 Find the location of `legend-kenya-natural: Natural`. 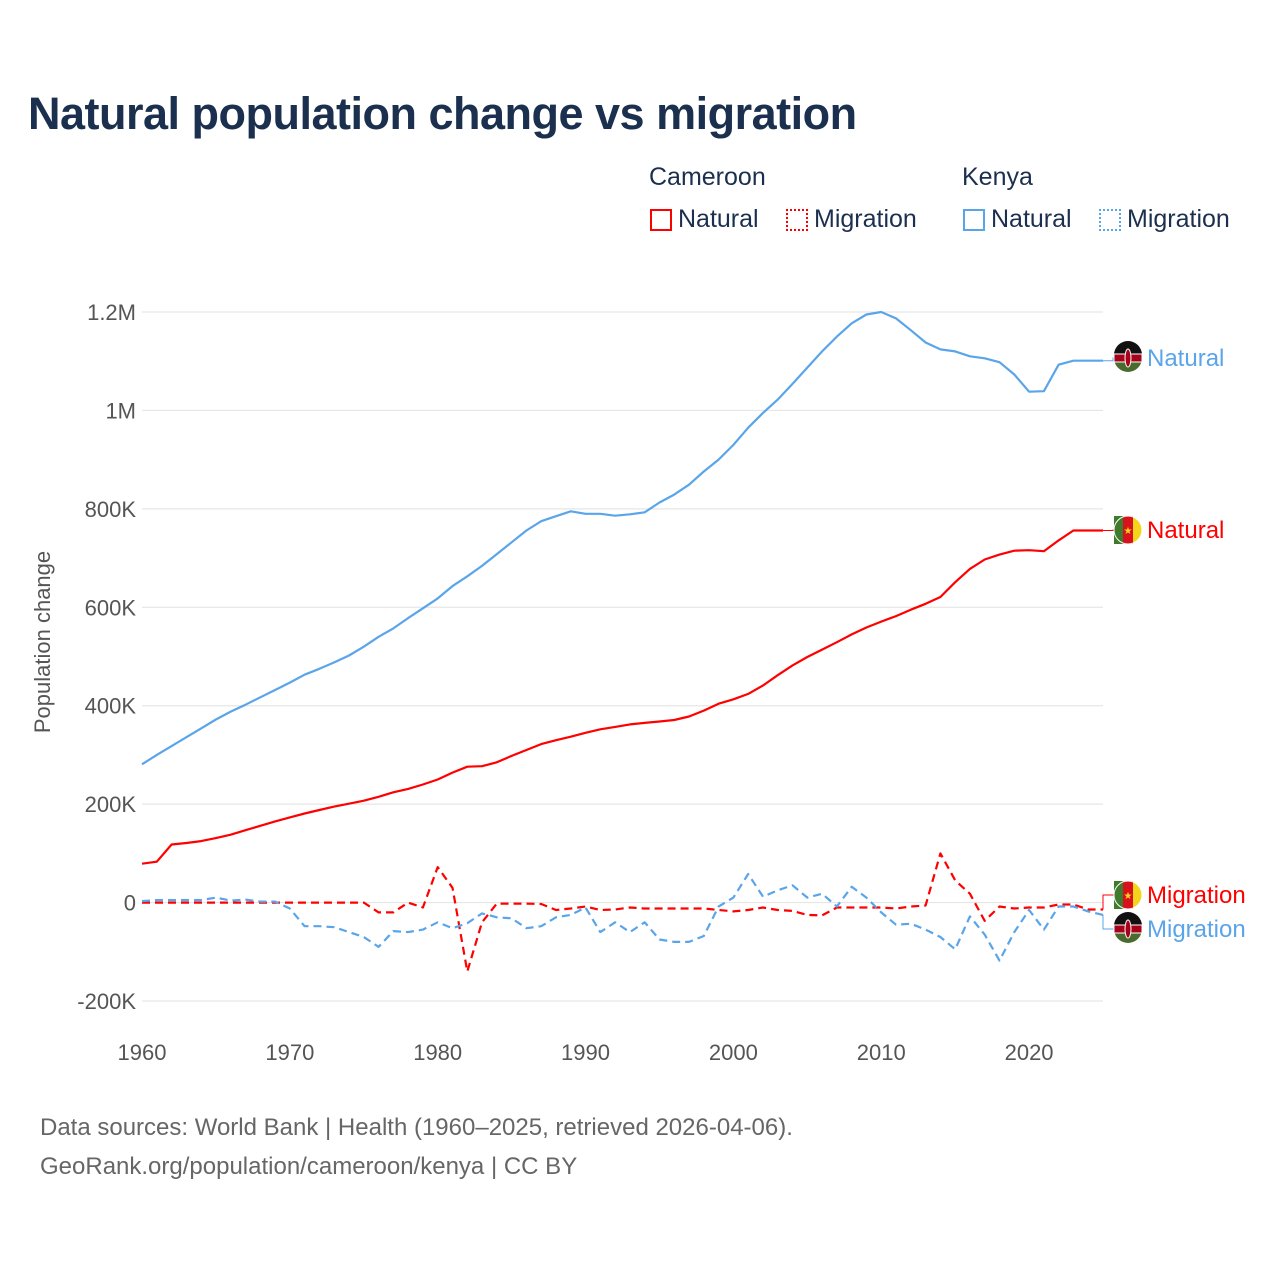

legend-kenya-natural: Natural is located at coordinates (1017, 219).